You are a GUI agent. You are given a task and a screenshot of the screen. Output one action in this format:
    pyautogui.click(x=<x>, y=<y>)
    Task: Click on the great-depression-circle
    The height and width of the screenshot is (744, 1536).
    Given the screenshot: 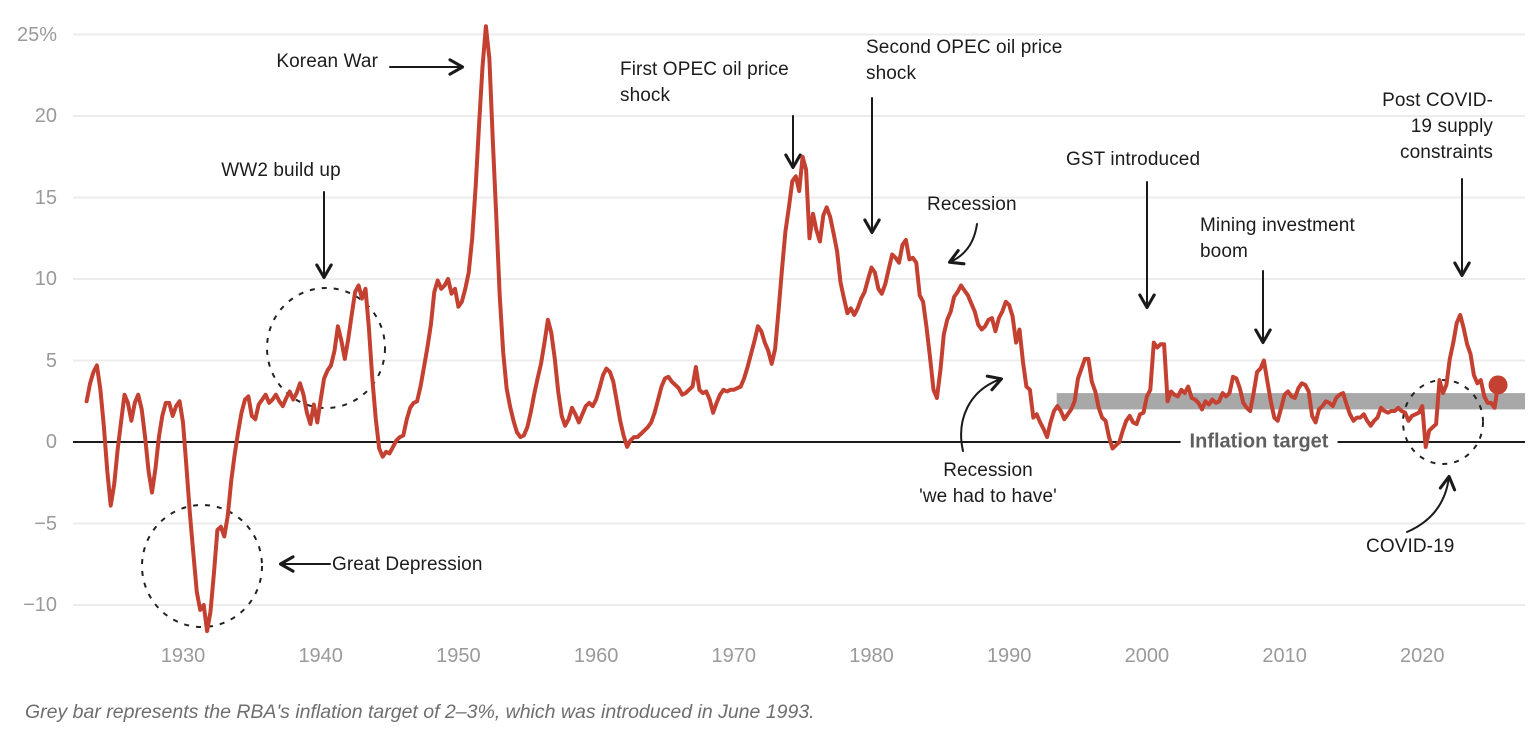 What is the action you would take?
    pyautogui.click(x=202, y=566)
    